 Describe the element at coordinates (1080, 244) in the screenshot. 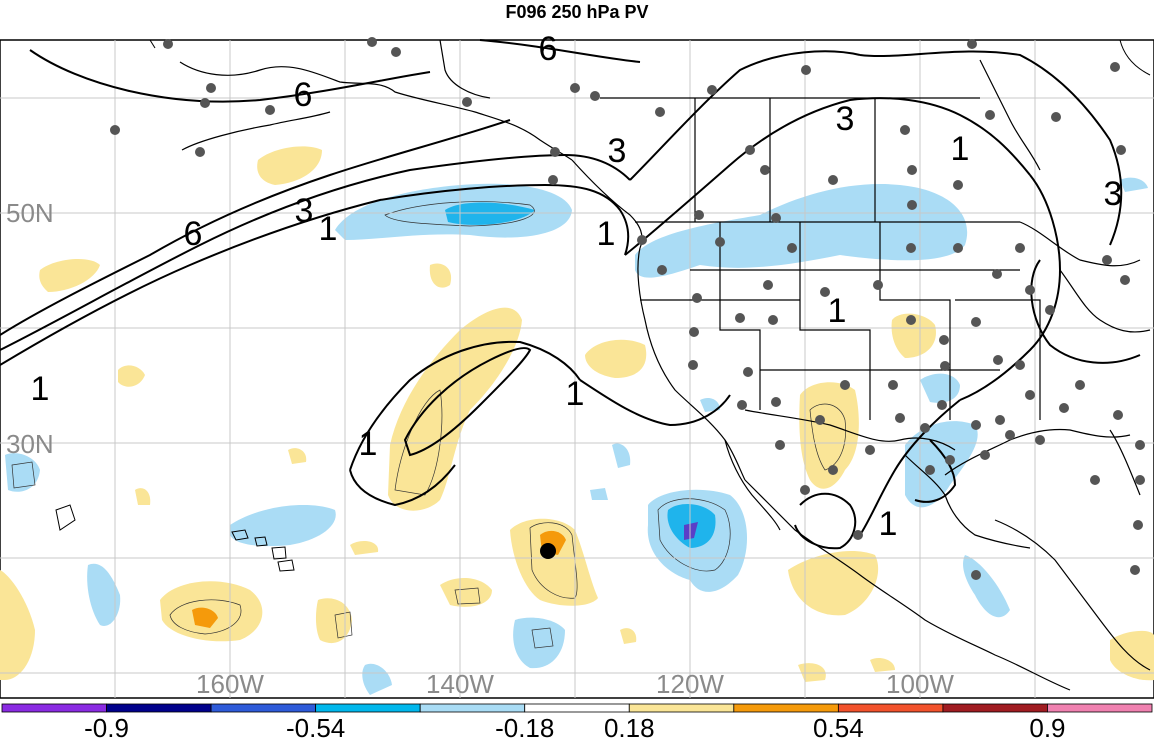

I see `canada-border-east` at that location.